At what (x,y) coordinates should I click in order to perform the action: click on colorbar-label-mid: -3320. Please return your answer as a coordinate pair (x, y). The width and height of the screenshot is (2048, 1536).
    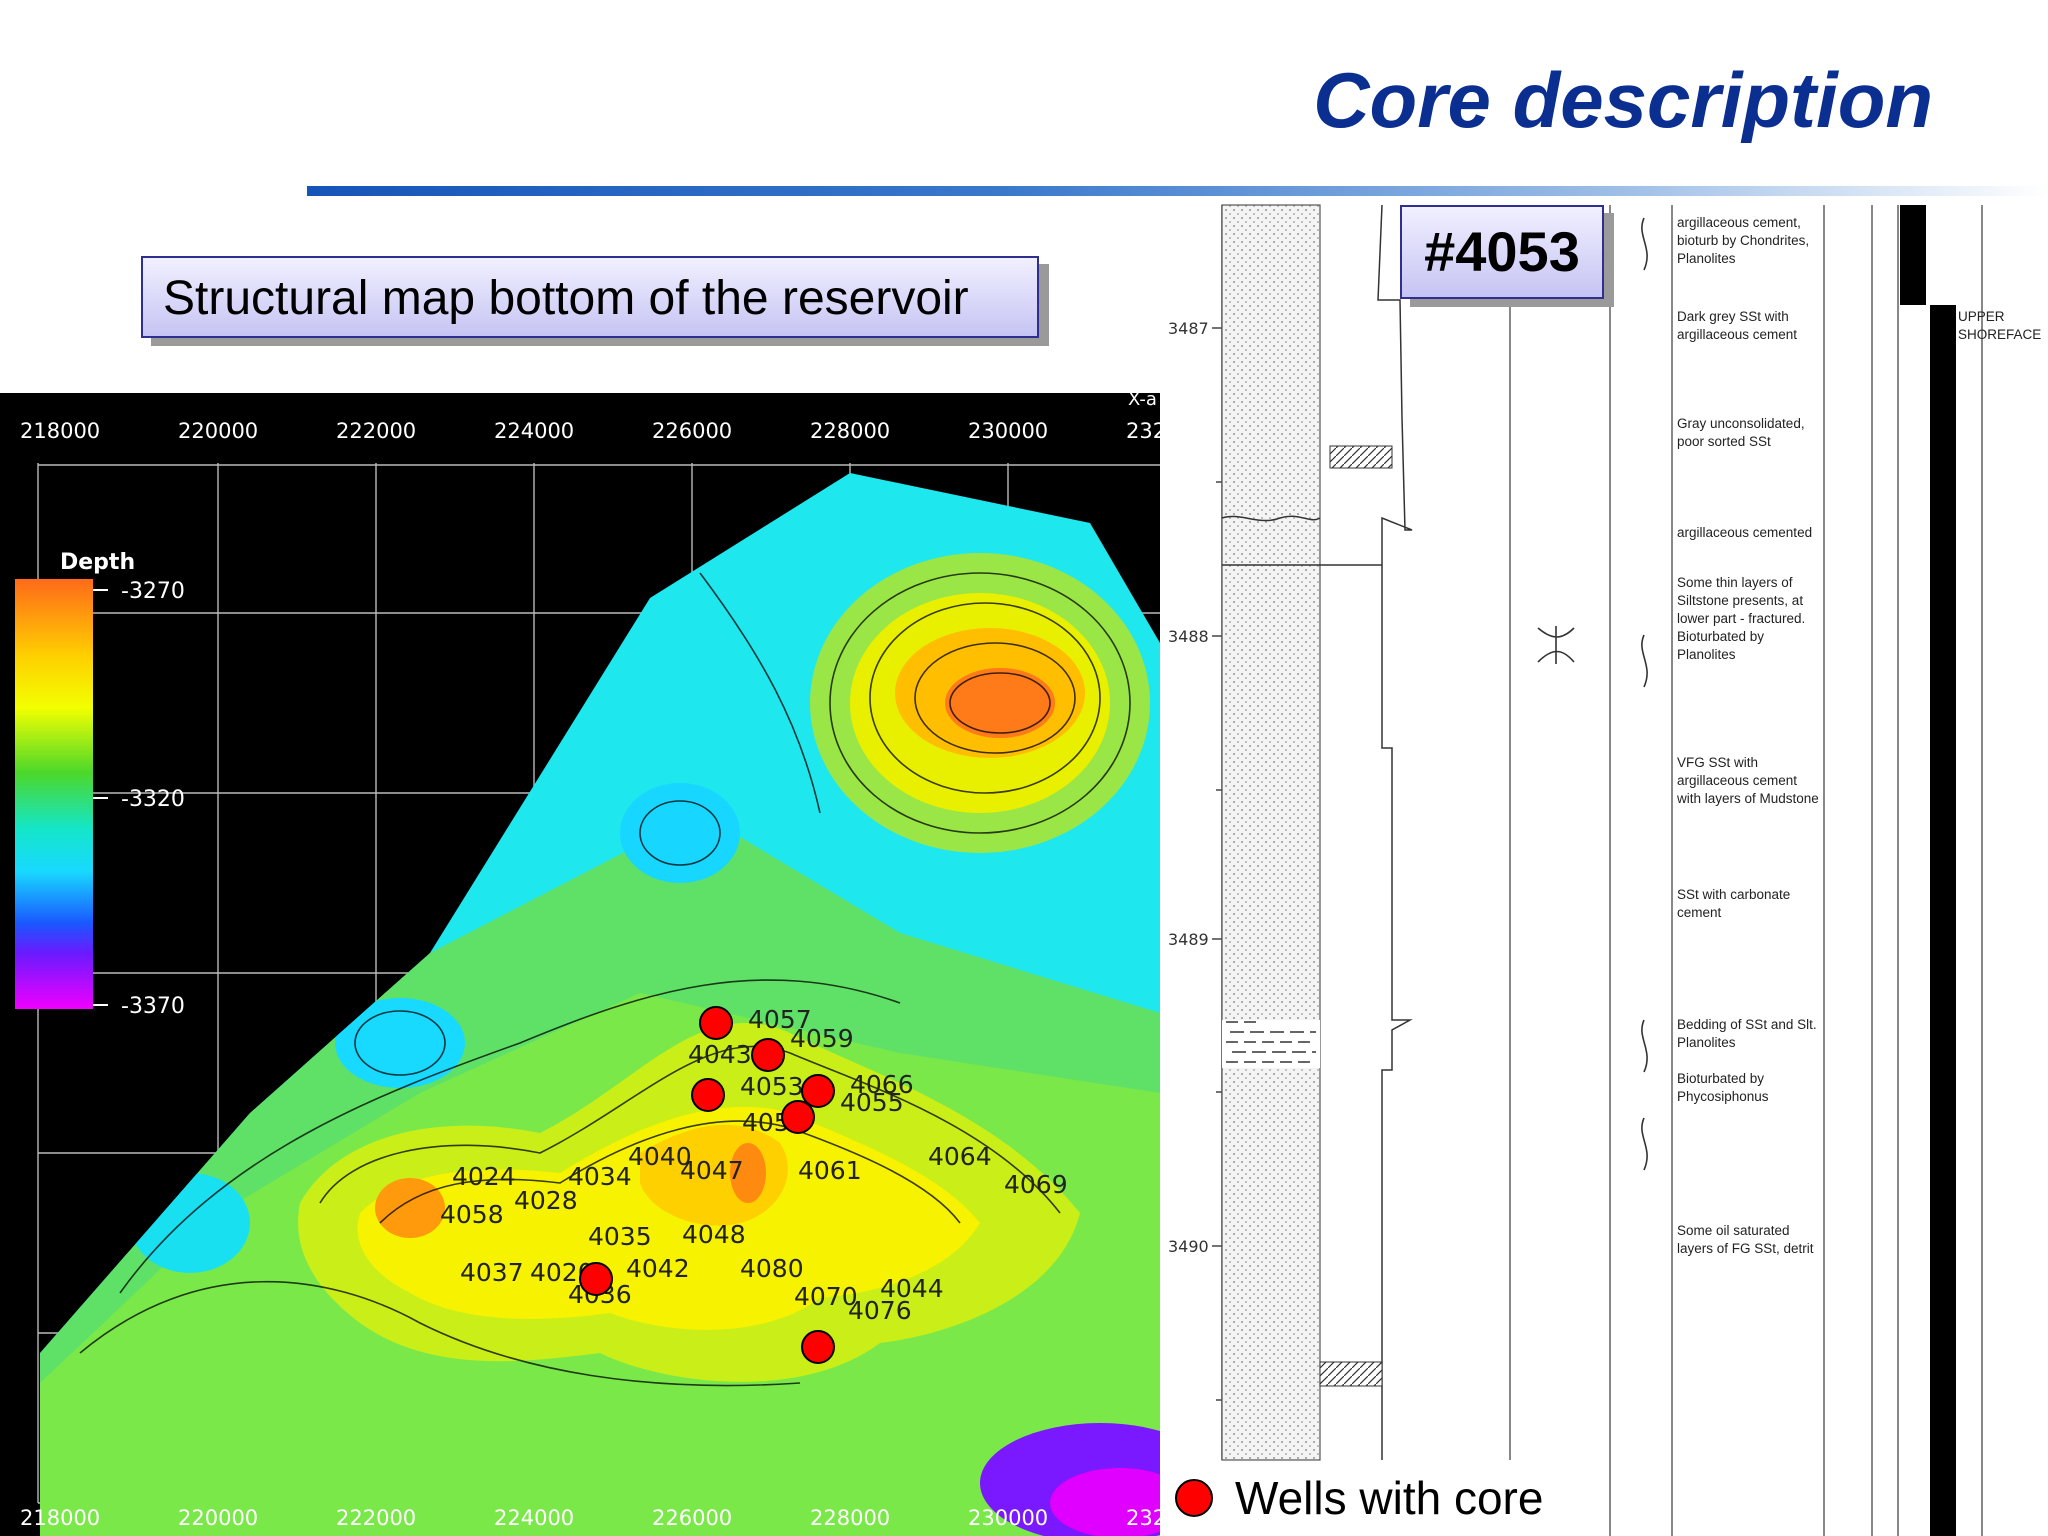
    Looking at the image, I should click on (153, 799).